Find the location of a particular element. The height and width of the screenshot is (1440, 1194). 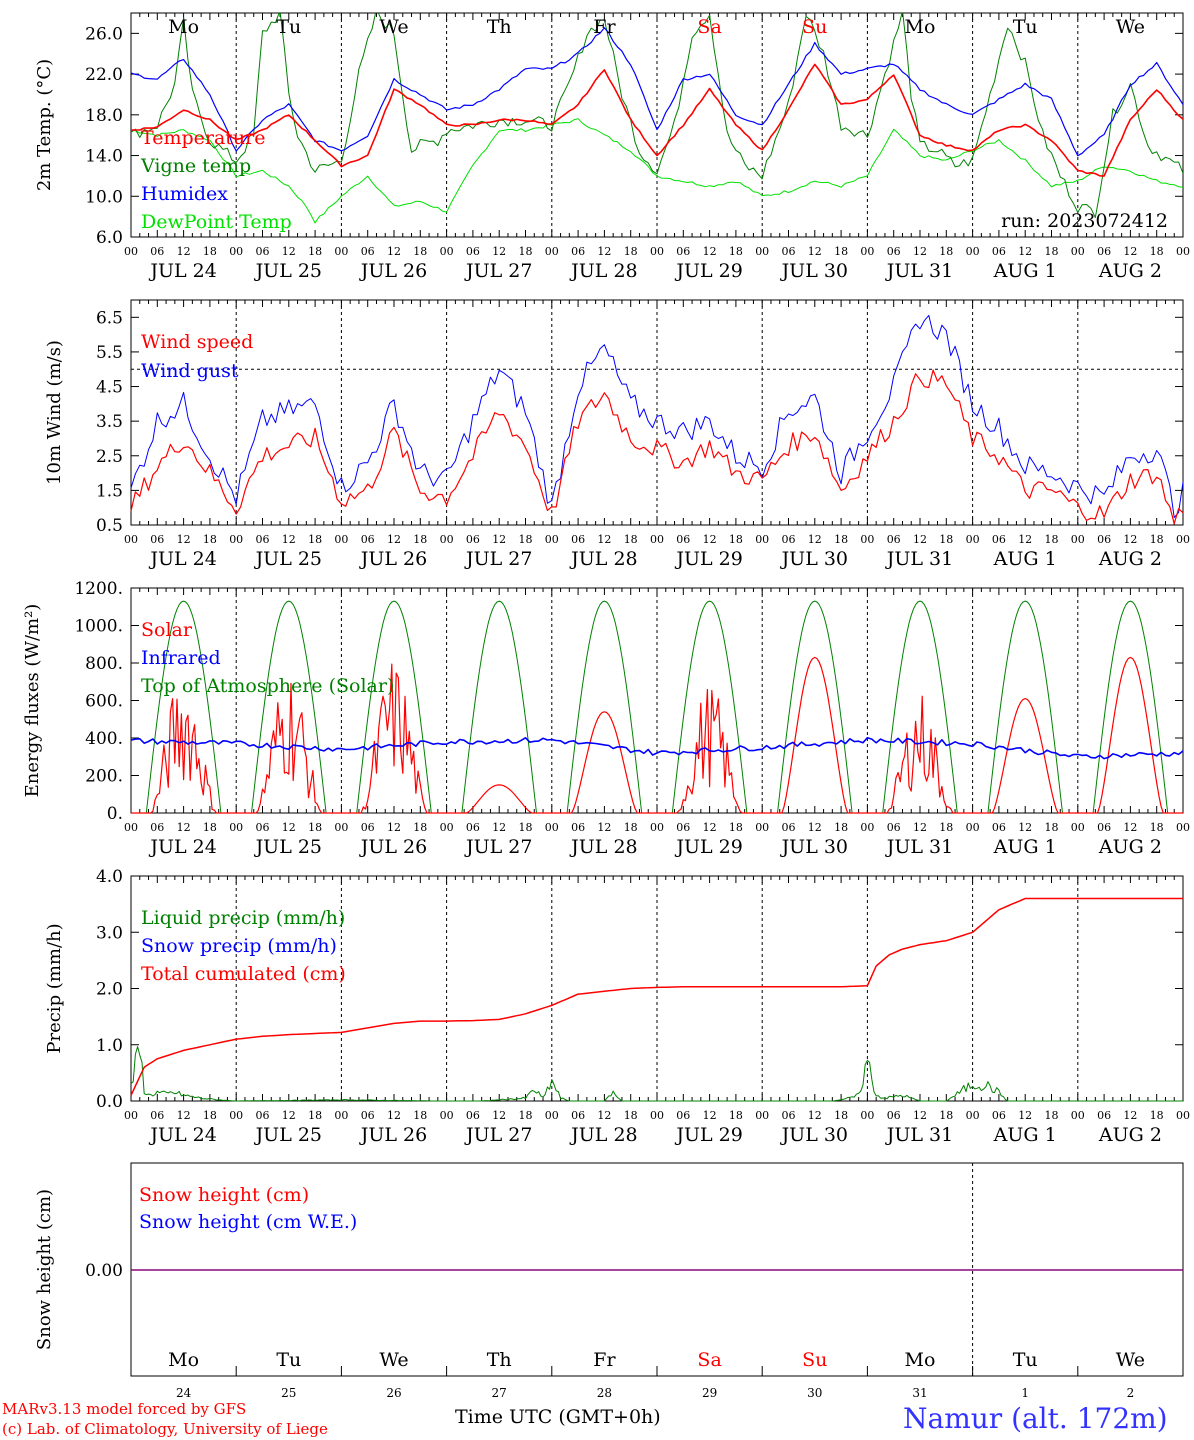

run-label: run: 2023072412 is located at coordinates (1084, 221).